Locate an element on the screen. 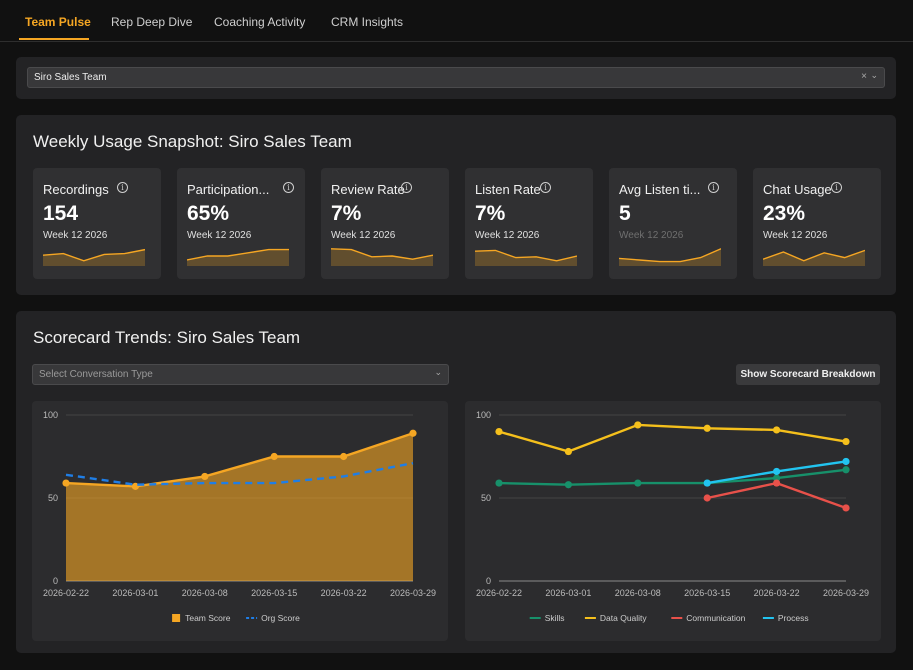  series-line-data-quality is located at coordinates (672, 438).